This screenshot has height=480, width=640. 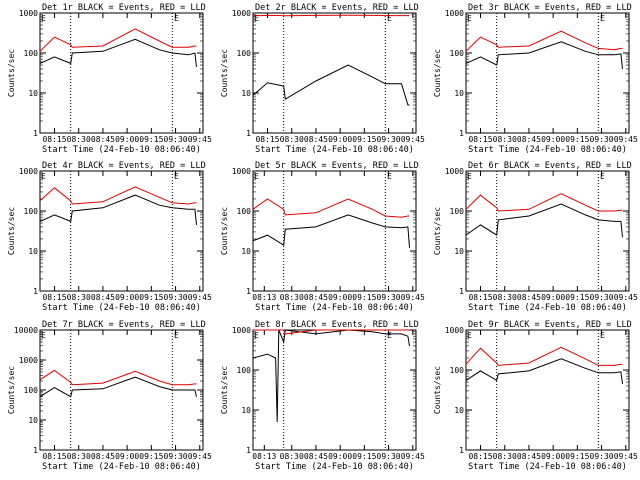 What do you see at coordinates (337, 8) in the screenshot?
I see `plot-title: Det 2r BLACK = Events, RED = LLD` at bounding box center [337, 8].